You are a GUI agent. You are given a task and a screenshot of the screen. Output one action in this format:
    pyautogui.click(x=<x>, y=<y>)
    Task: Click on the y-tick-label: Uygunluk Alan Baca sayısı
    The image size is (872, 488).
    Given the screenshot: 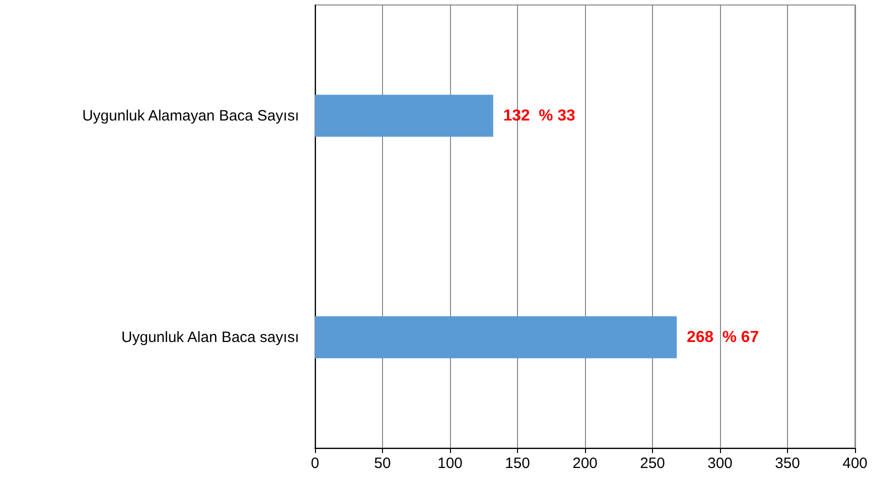 What is the action you would take?
    pyautogui.click(x=210, y=337)
    